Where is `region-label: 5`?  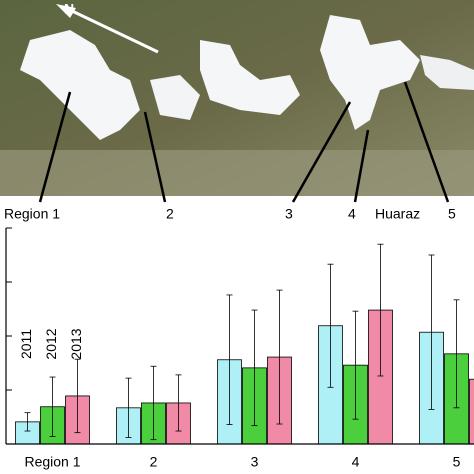
region-label: 5 is located at coordinates (452, 214).